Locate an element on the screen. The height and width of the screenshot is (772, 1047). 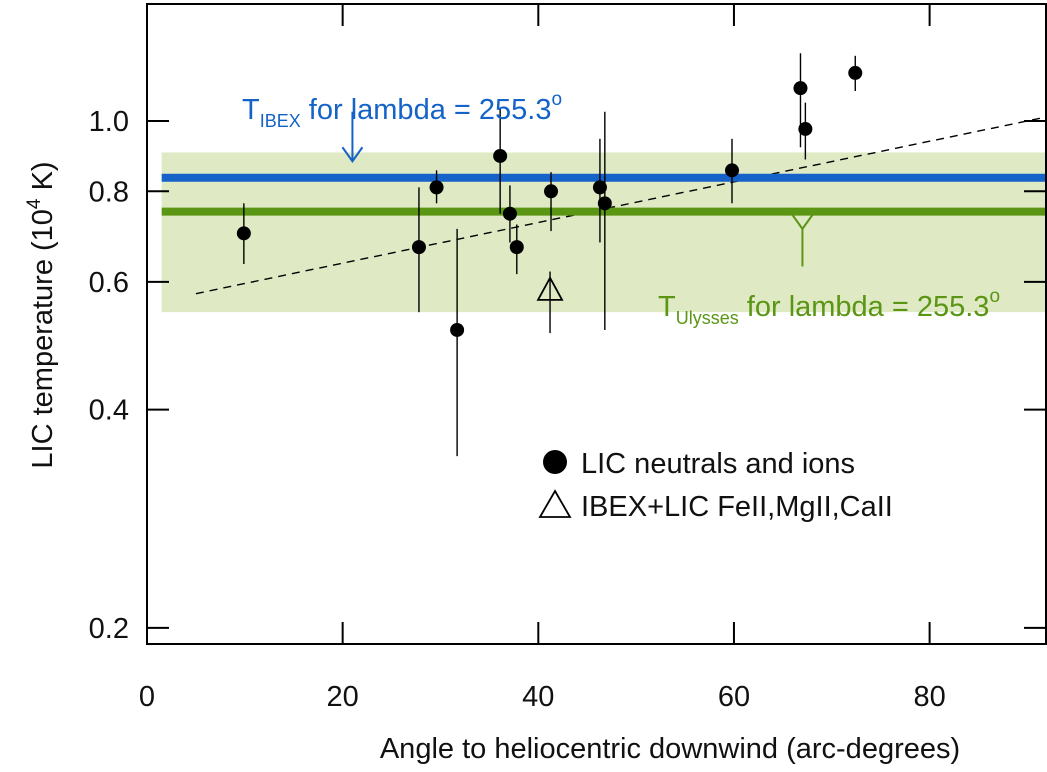
legend-marker is located at coordinates (555, 462).